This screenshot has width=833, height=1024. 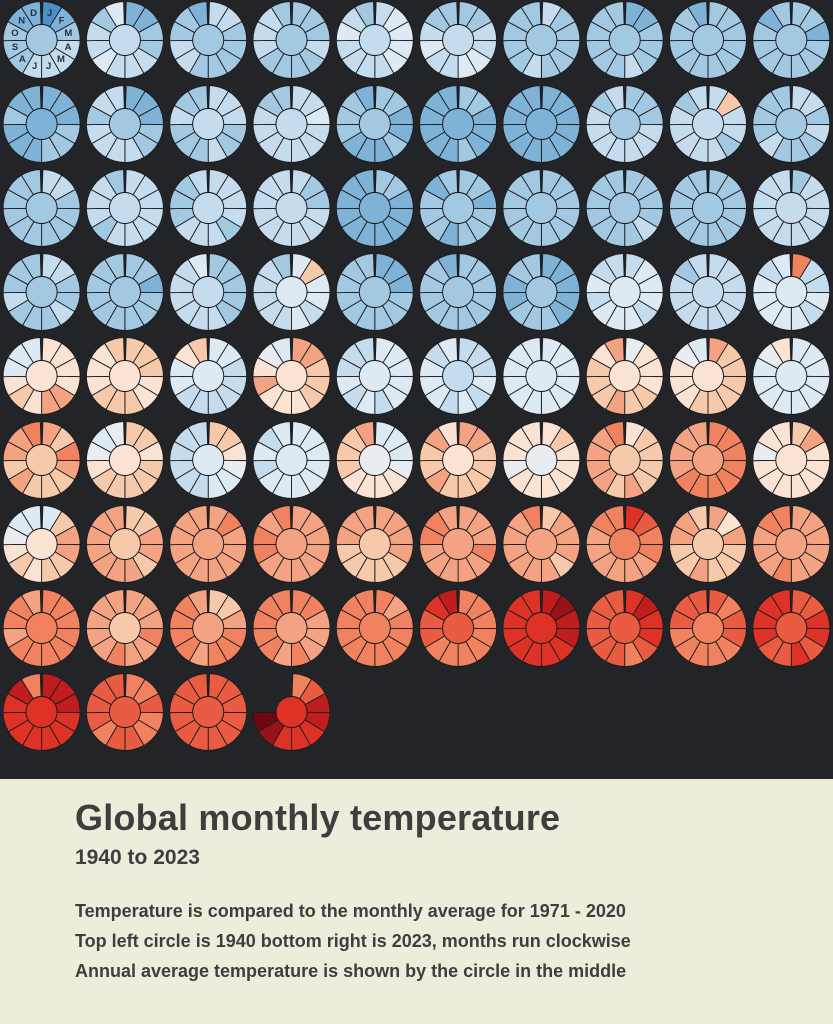 I want to click on chart-subtitle: 1940 to 2023, so click(x=137, y=857).